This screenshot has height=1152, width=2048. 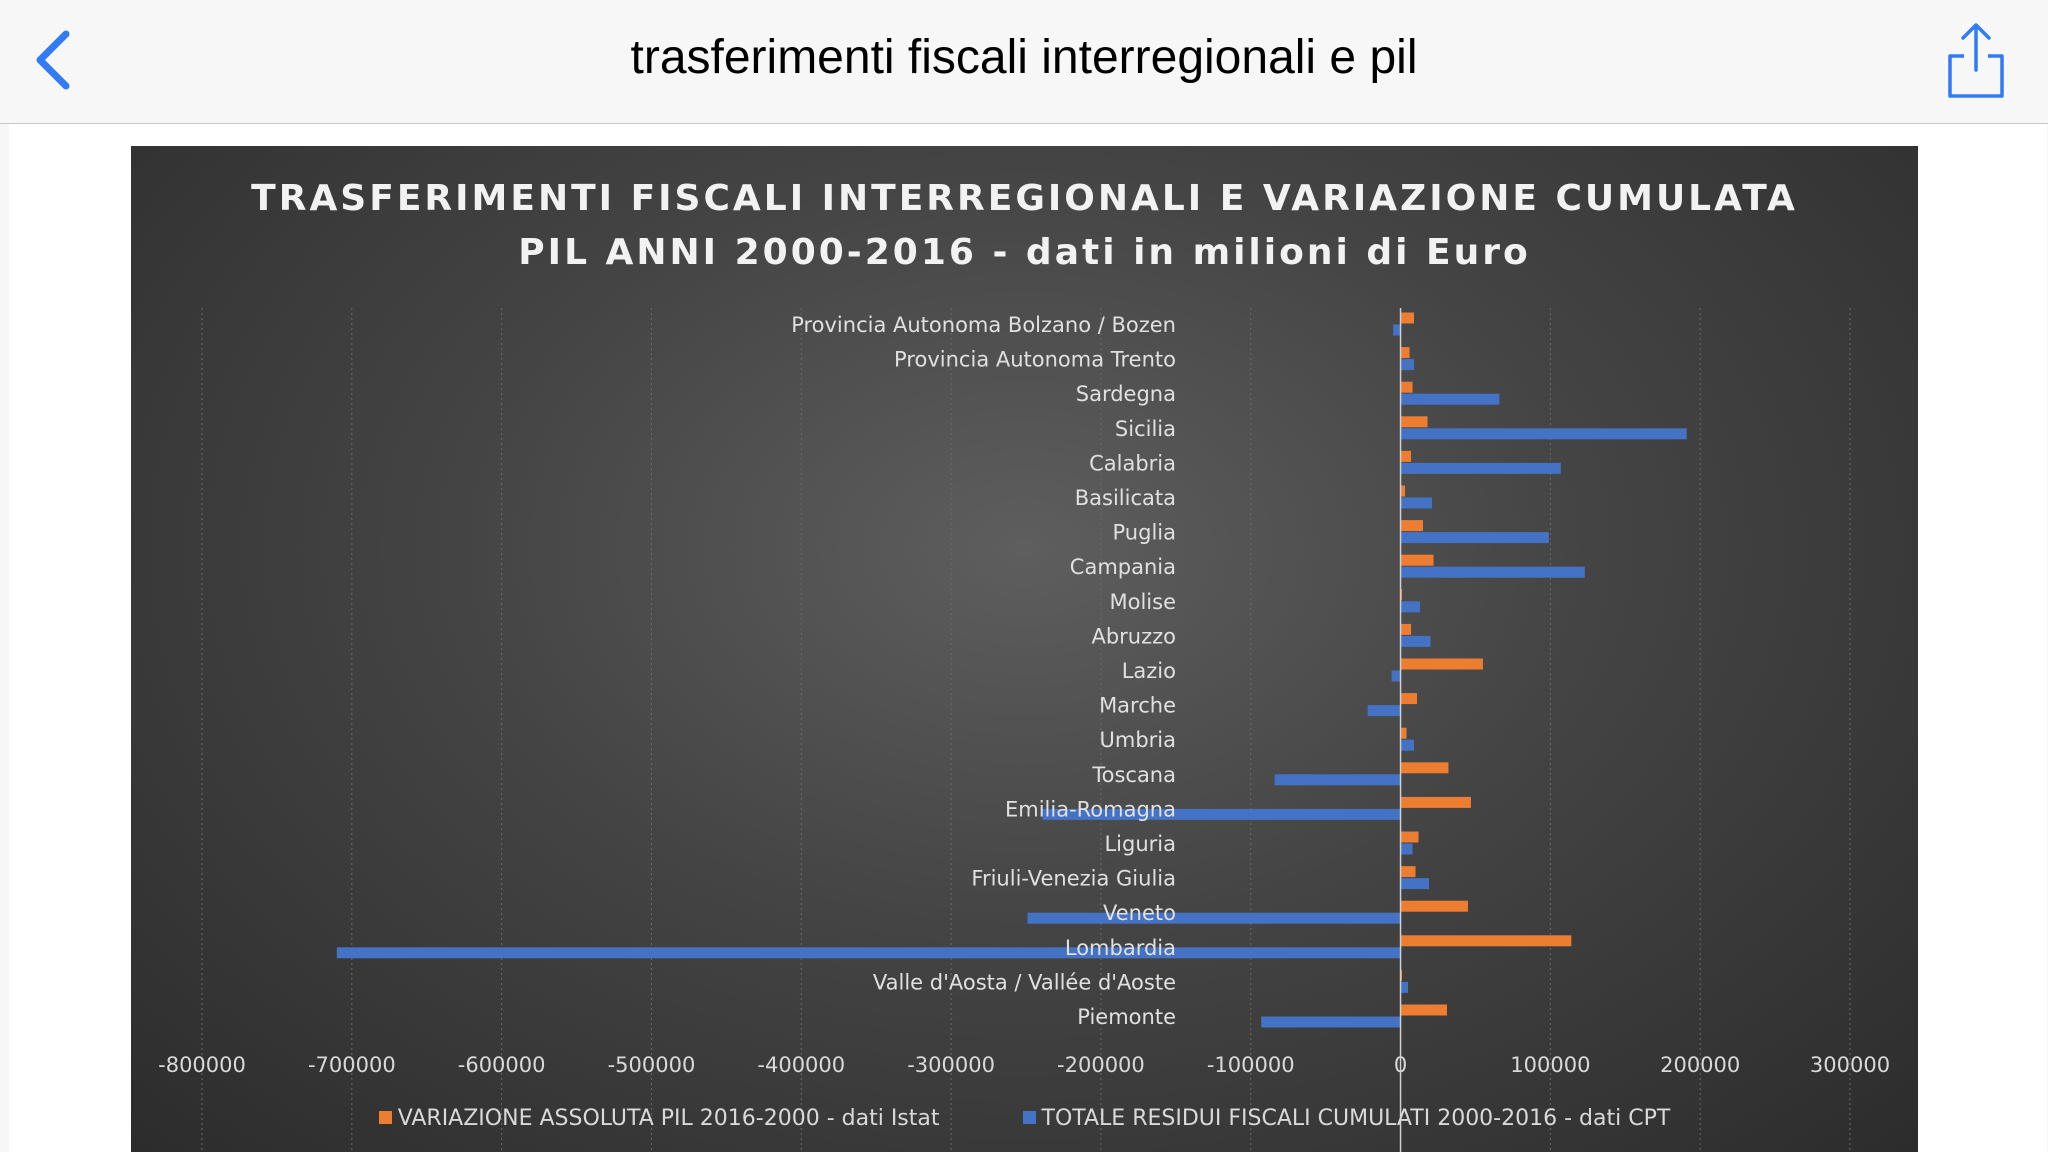 I want to click on category-label: Provincia Autonoma Trento, so click(x=1035, y=360).